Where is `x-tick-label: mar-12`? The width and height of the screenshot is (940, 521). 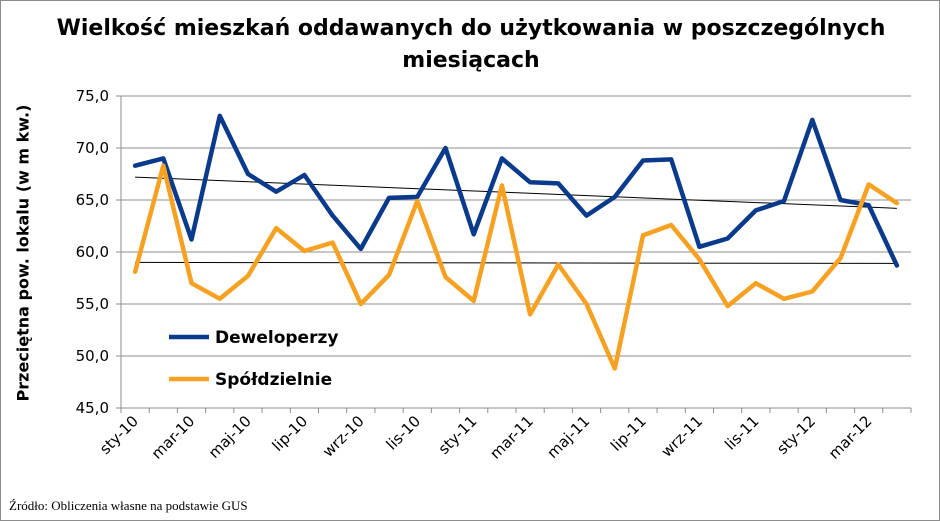
x-tick-label: mar-12 is located at coordinates (850, 437).